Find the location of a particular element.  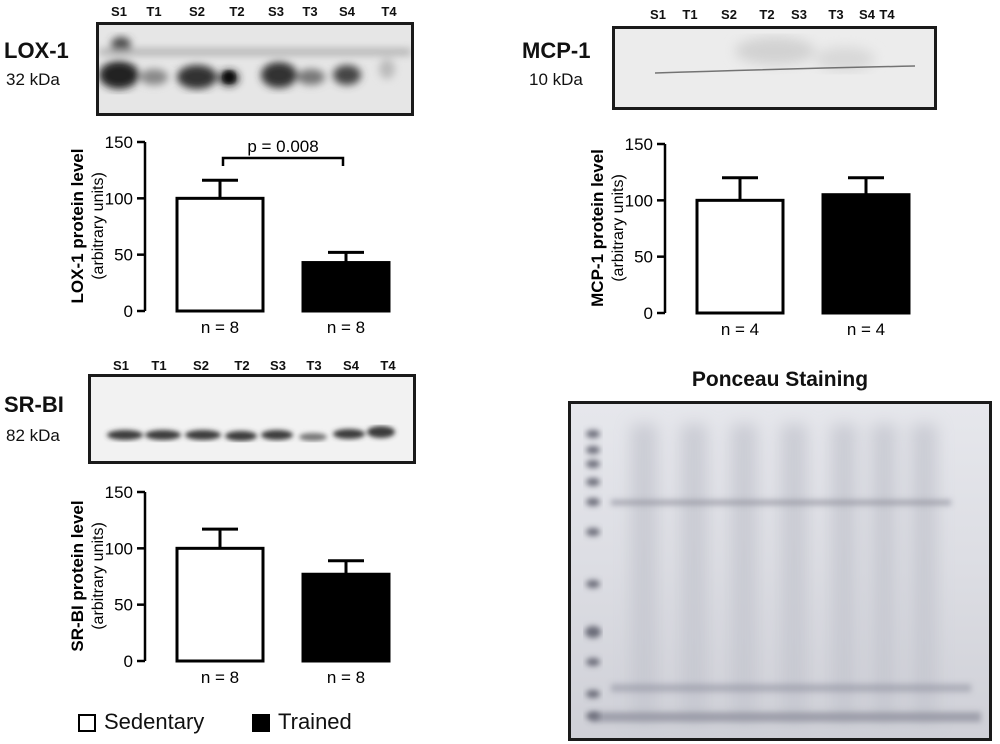

srbi-bars is located at coordinates (283, 595).